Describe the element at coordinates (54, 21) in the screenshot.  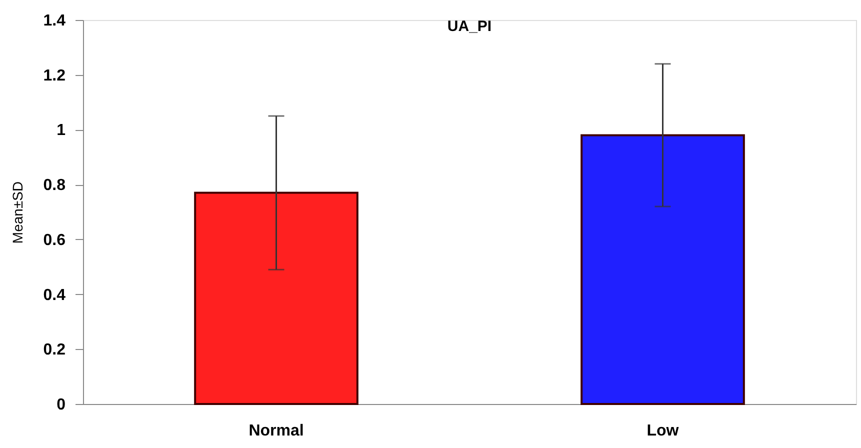
I see `y-tick-label: 1.4` at that location.